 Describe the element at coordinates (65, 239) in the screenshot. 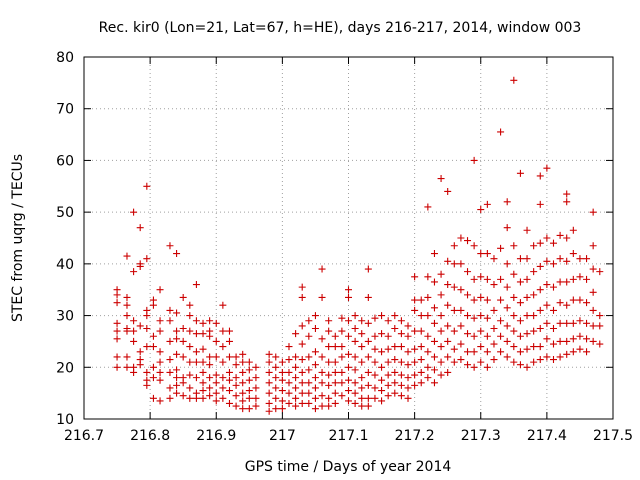

I see `y-tick-labels: 10 20 30 40 50 60 70 80` at that location.